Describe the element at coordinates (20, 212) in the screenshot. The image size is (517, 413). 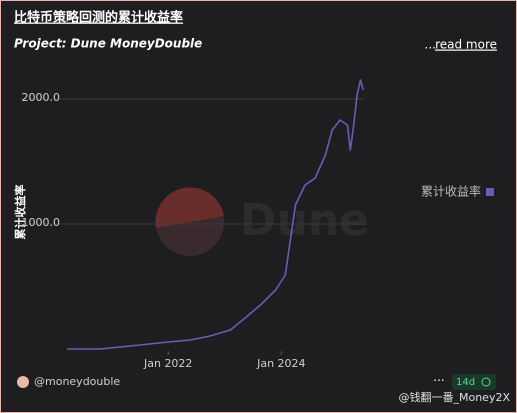
I see `y-axis-label: 累计收益率` at that location.